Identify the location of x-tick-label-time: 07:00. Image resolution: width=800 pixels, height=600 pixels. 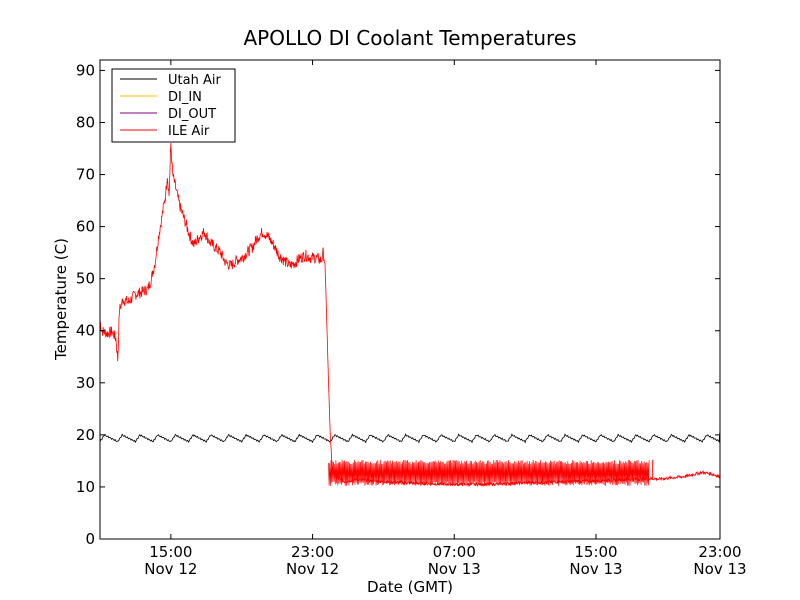
(454, 552).